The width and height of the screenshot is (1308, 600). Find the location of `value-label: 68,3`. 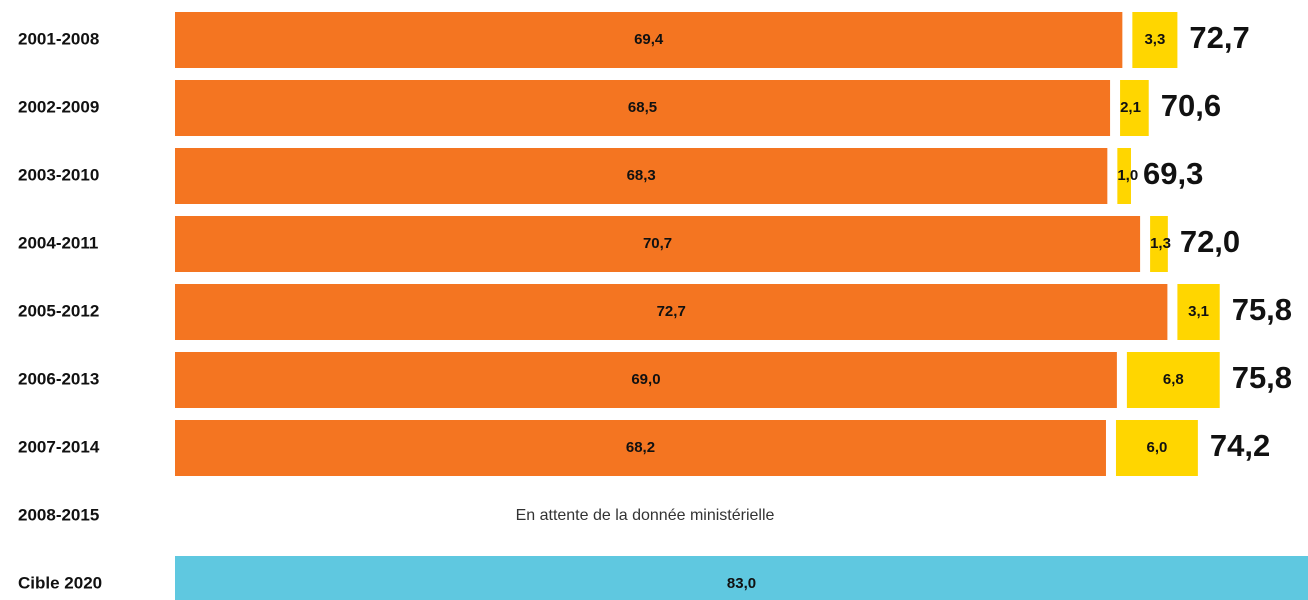

value-label: 68,3 is located at coordinates (641, 175).